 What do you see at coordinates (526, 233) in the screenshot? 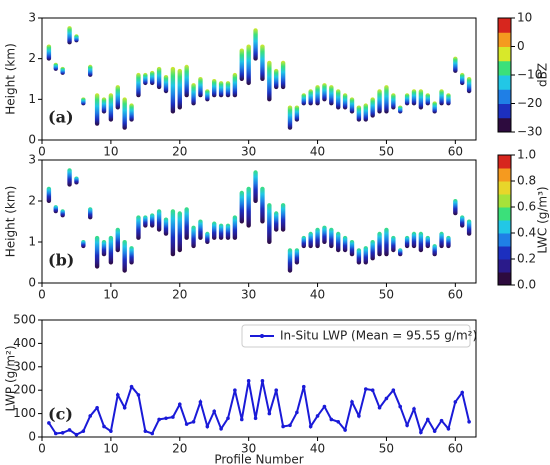
I see `colorbar-tick-label: 0.4` at bounding box center [526, 233].